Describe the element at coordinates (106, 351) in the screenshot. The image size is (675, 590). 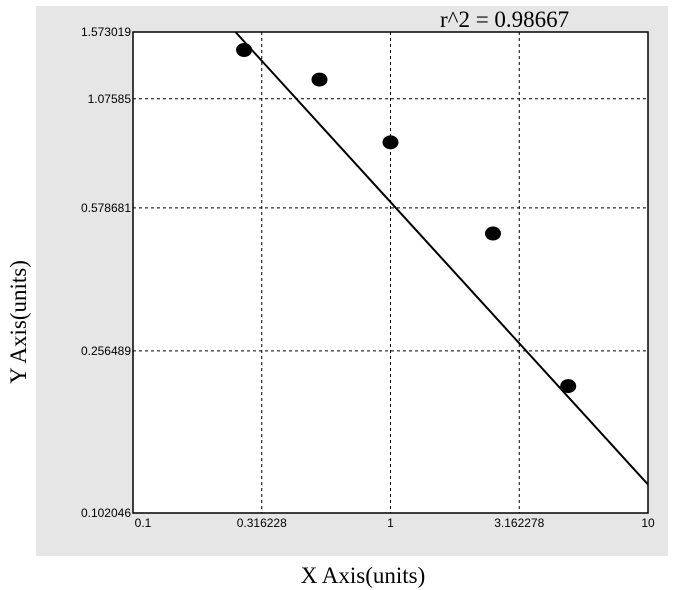
I see `y-tick-label: 0.256489` at that location.